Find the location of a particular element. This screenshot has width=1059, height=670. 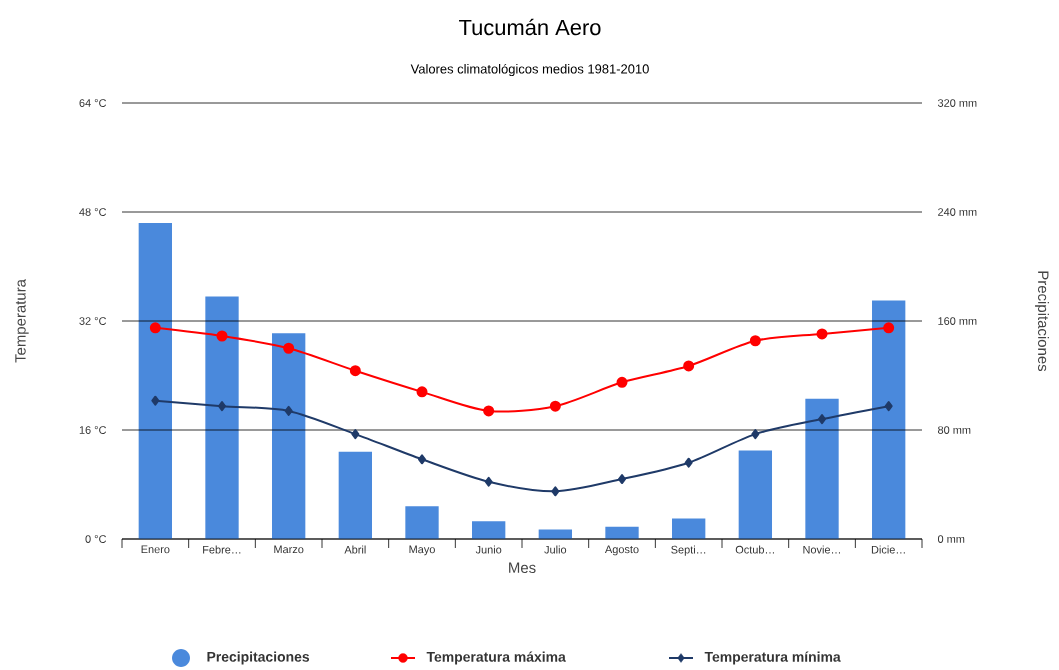

chart-title: Tucumán Aero is located at coordinates (530, 27).